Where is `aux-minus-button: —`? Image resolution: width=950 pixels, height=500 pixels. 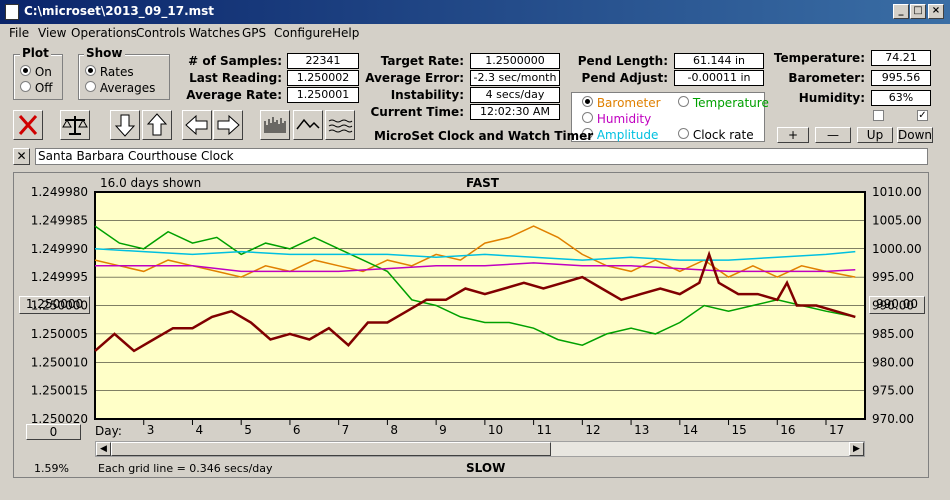
aux-minus-button: — is located at coordinates (833, 135).